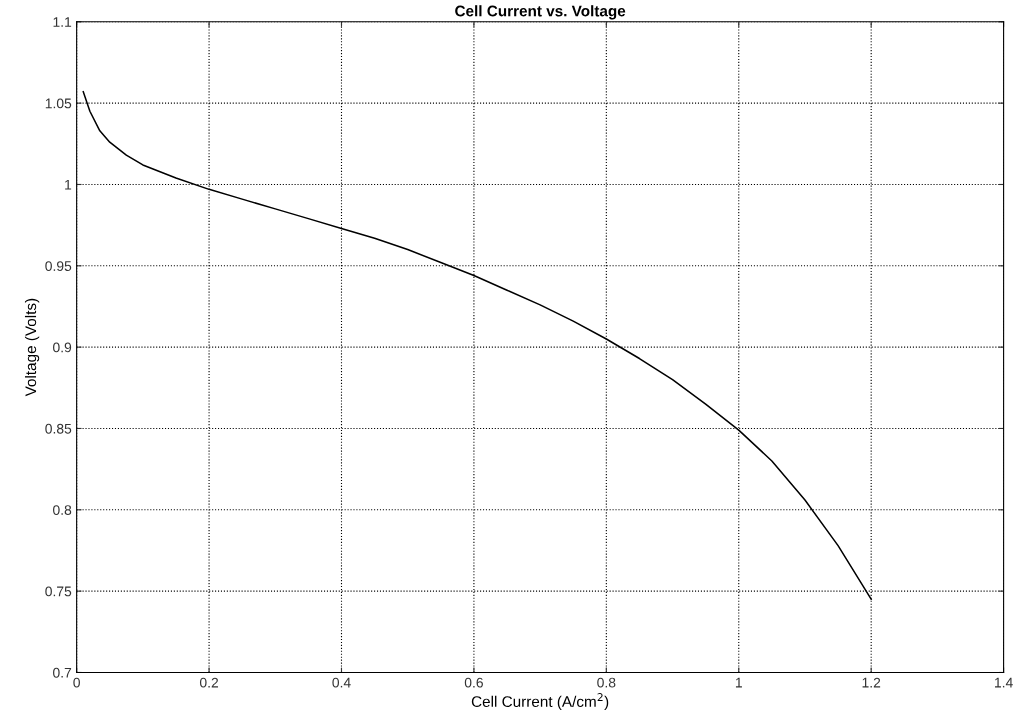 This screenshot has width=1022, height=727. What do you see at coordinates (62, 510) in the screenshot?
I see `y-tick-label: 0.8` at bounding box center [62, 510].